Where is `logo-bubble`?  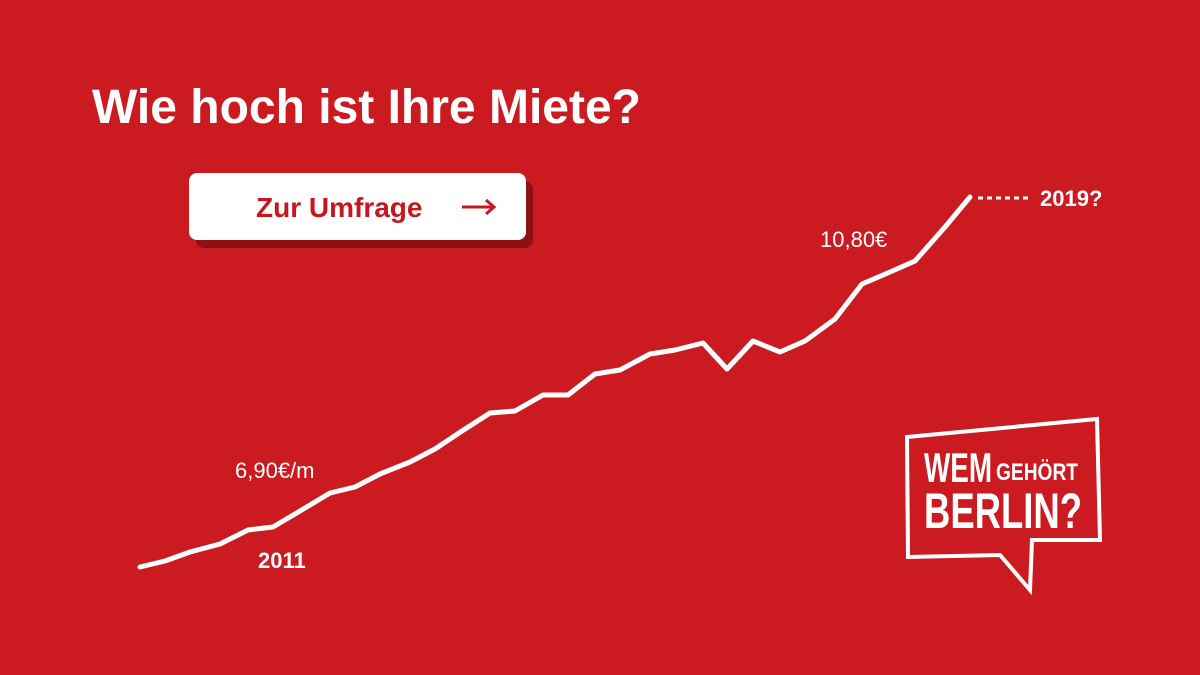 logo-bubble is located at coordinates (1003, 506).